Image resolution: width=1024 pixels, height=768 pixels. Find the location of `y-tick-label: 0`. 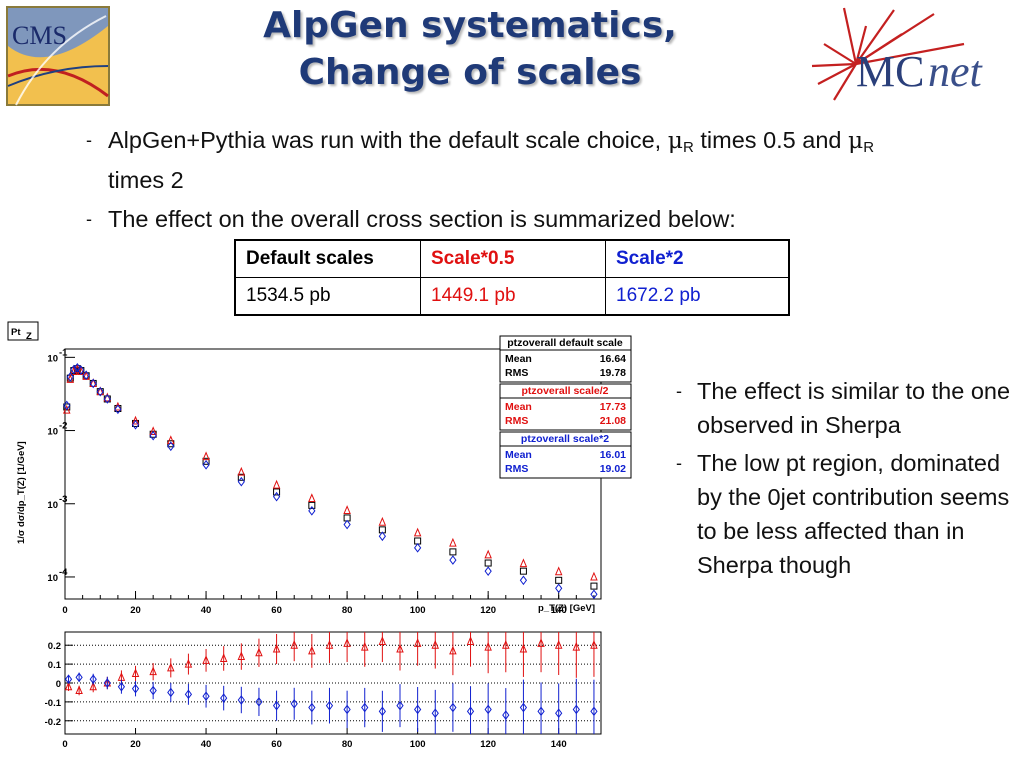

y-tick-label: 0 is located at coordinates (58, 684).